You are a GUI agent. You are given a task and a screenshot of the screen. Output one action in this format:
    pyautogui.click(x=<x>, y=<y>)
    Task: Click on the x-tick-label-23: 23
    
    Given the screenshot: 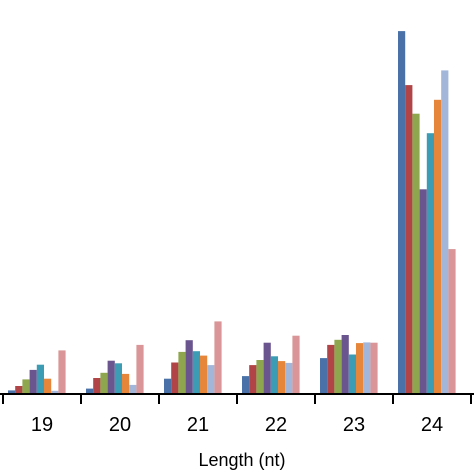 What is the action you would take?
    pyautogui.click(x=354, y=425)
    